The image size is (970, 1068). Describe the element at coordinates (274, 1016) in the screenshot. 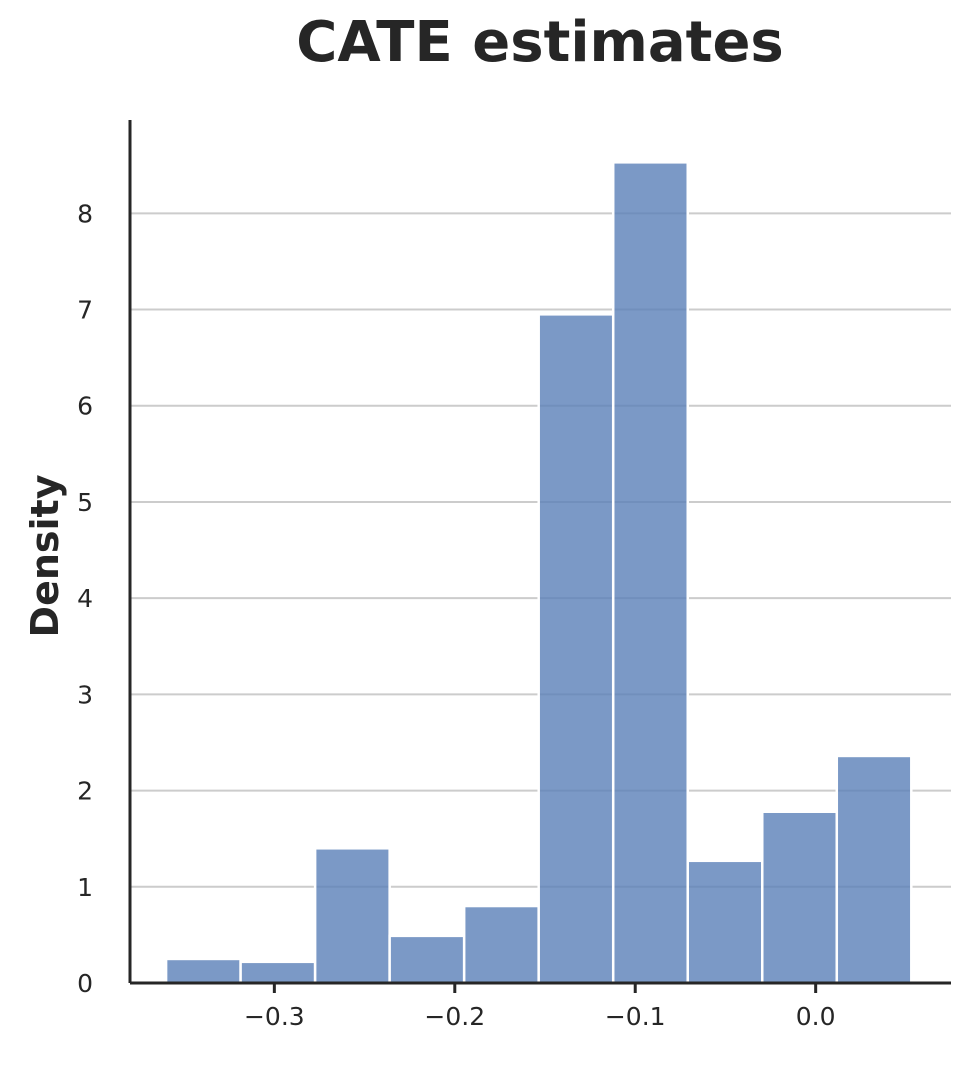

I see `x-tick-label: −0.3` at that location.